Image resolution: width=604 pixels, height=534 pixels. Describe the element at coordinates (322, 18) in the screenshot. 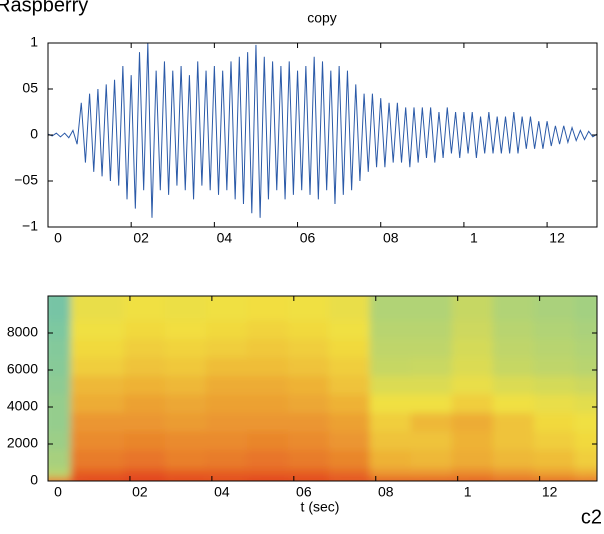

I see `chart-title: copy` at that location.